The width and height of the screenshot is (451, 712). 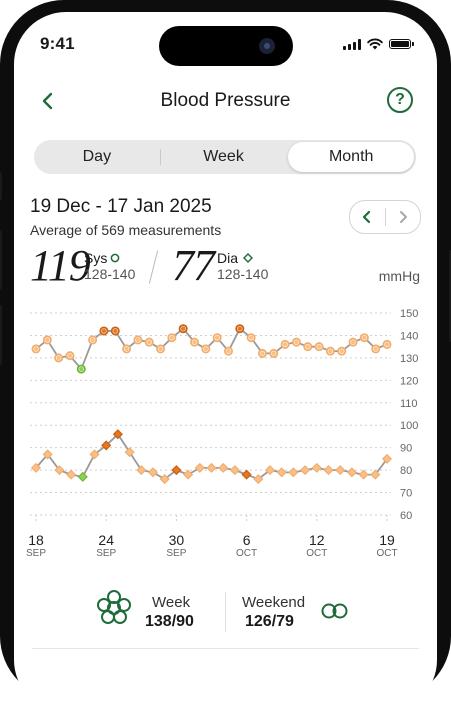 What do you see at coordinates (351, 157) in the screenshot?
I see `tab-month: Month` at bounding box center [351, 157].